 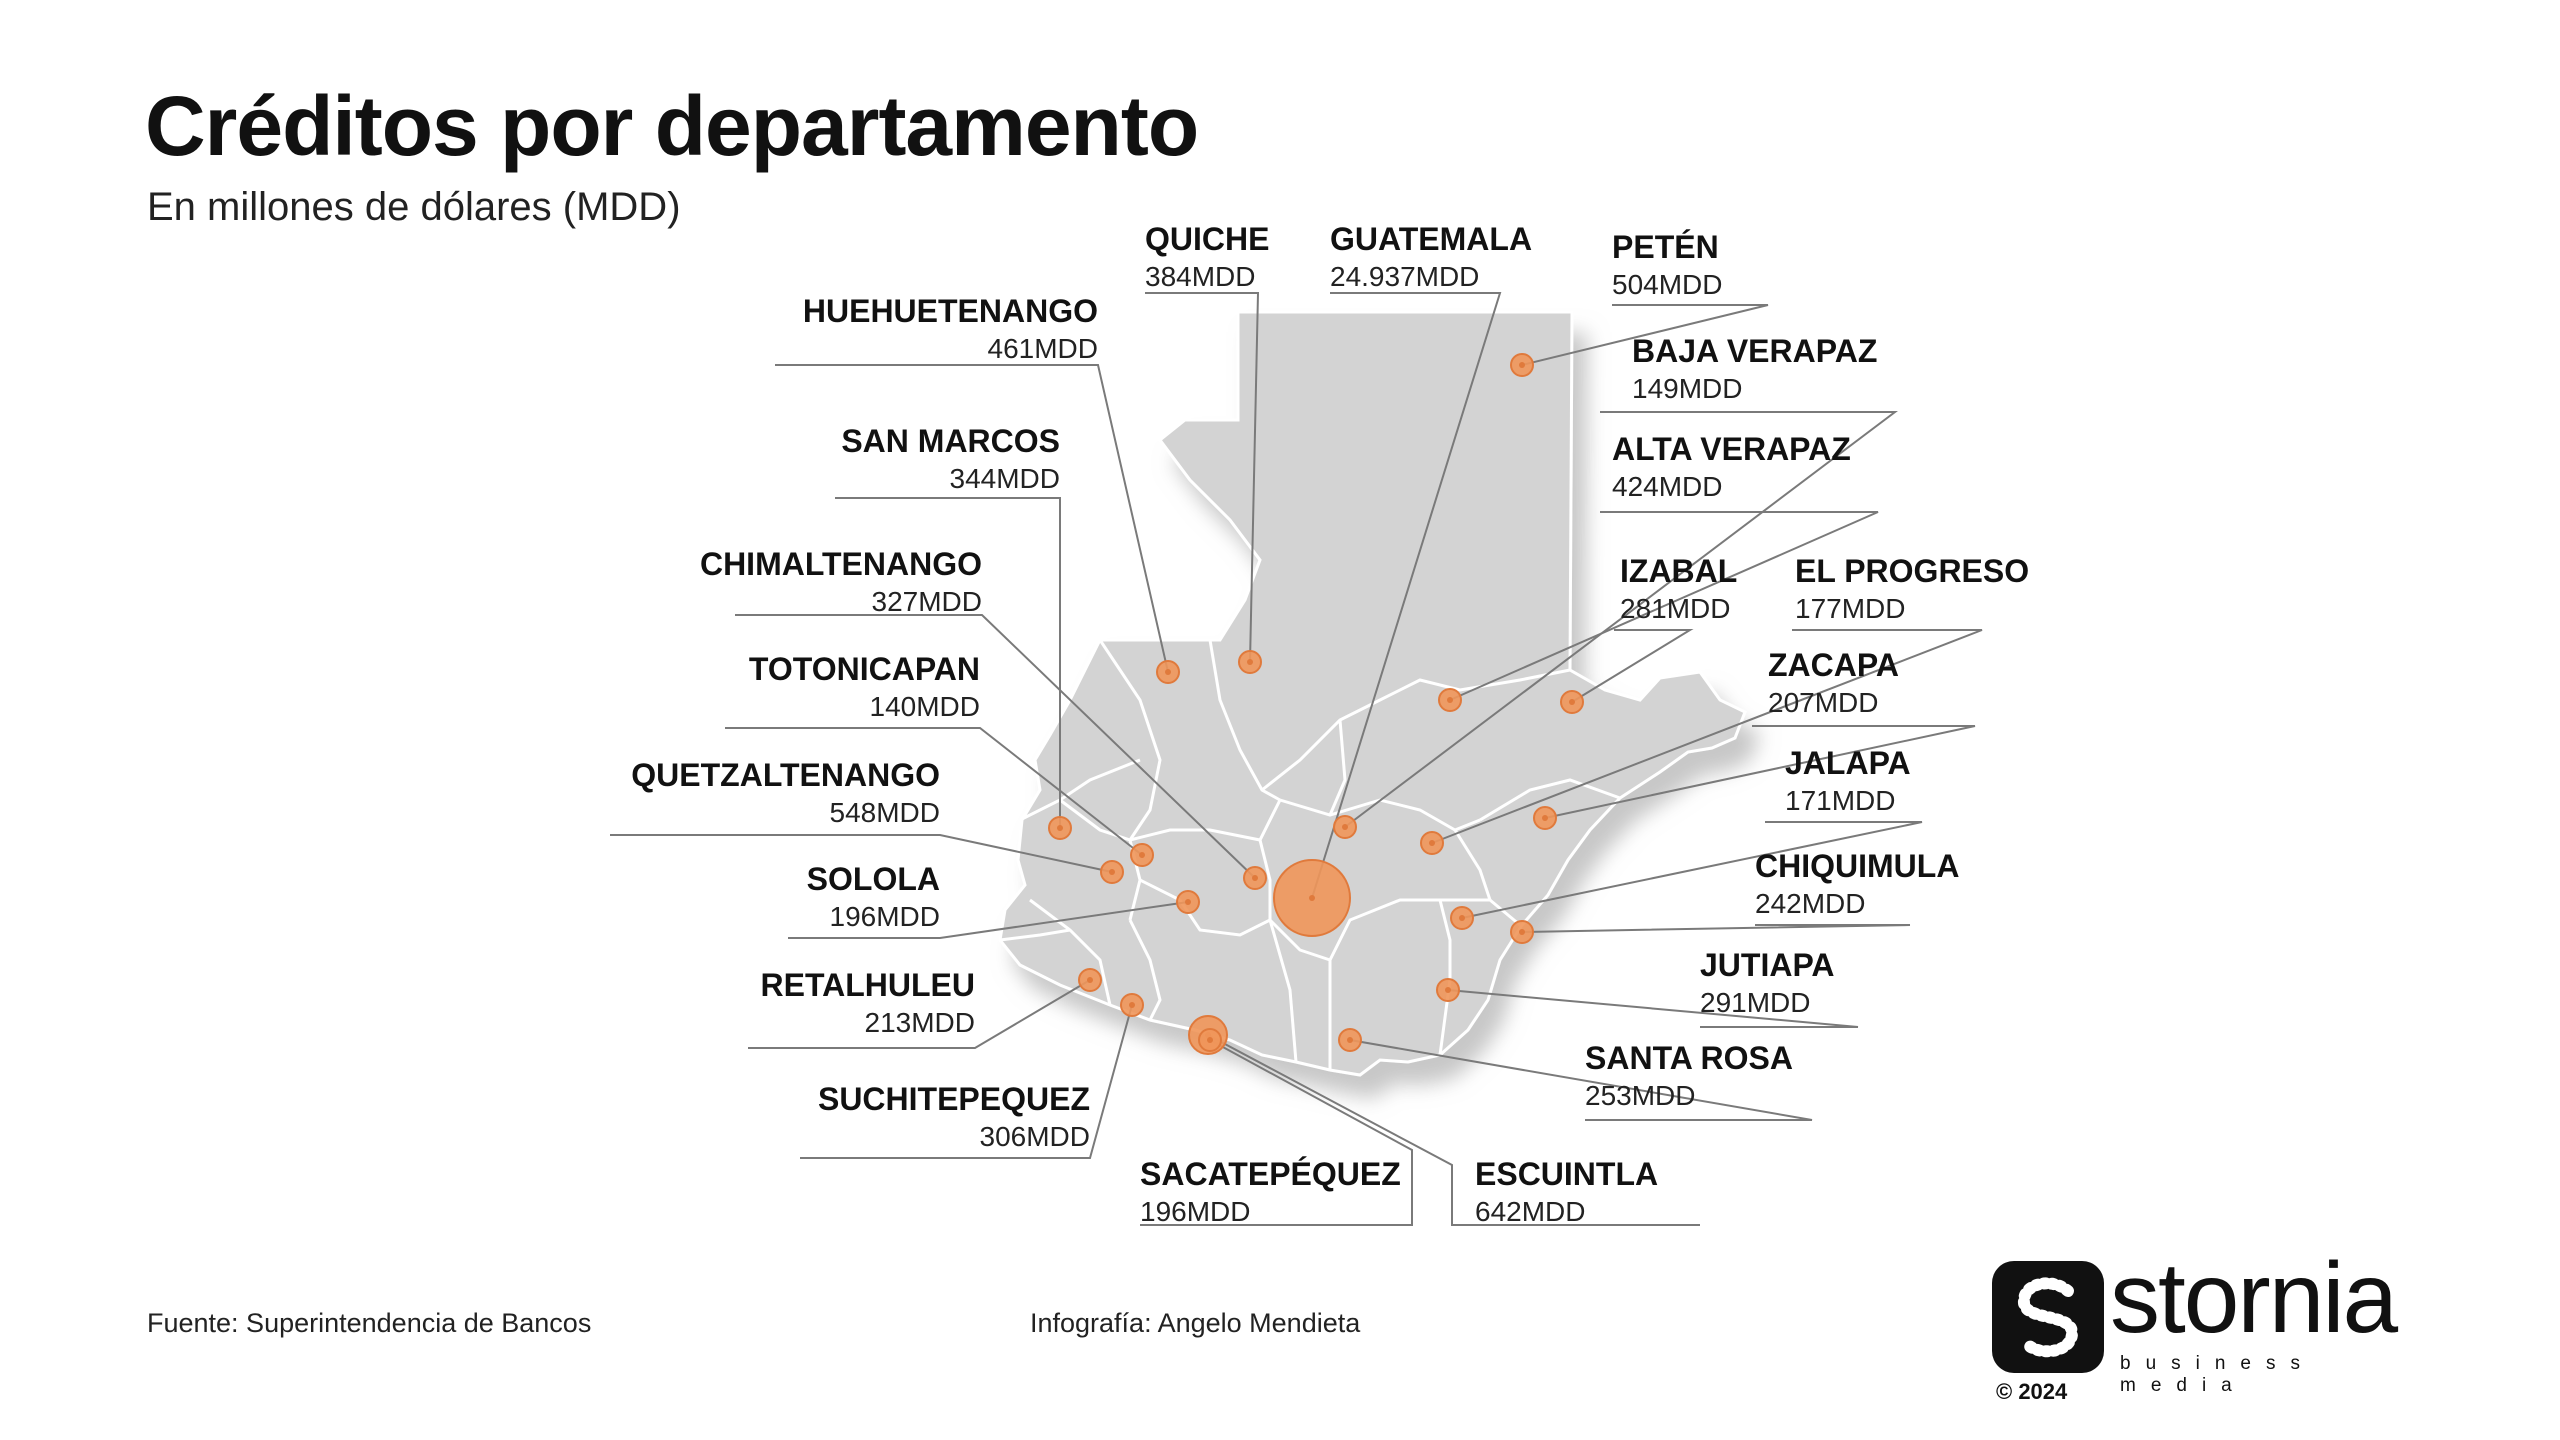 What do you see at coordinates (920, 1022) in the screenshot?
I see `label-value-retalhuleu: 213MDD` at bounding box center [920, 1022].